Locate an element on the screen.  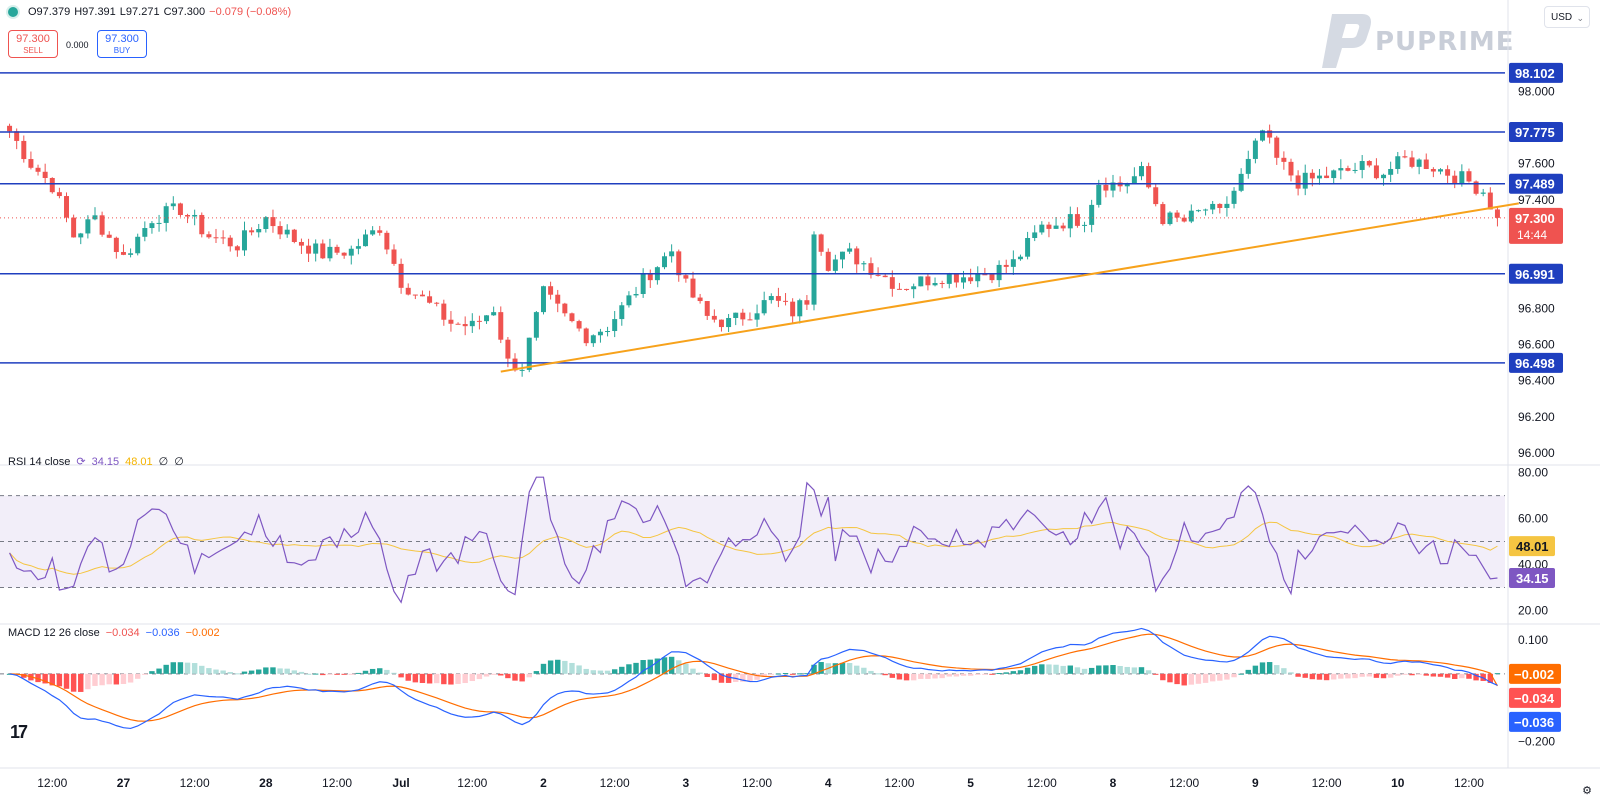
currency-selector: USD ⌄ is located at coordinates (1567, 17).